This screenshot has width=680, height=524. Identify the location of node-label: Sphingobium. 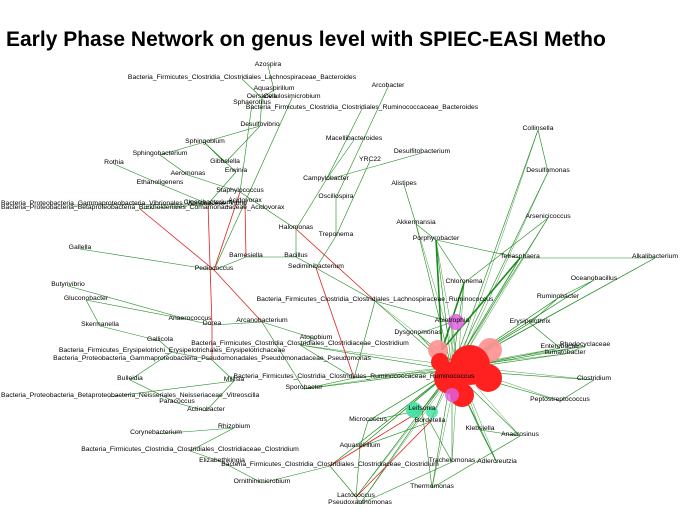
(205, 141).